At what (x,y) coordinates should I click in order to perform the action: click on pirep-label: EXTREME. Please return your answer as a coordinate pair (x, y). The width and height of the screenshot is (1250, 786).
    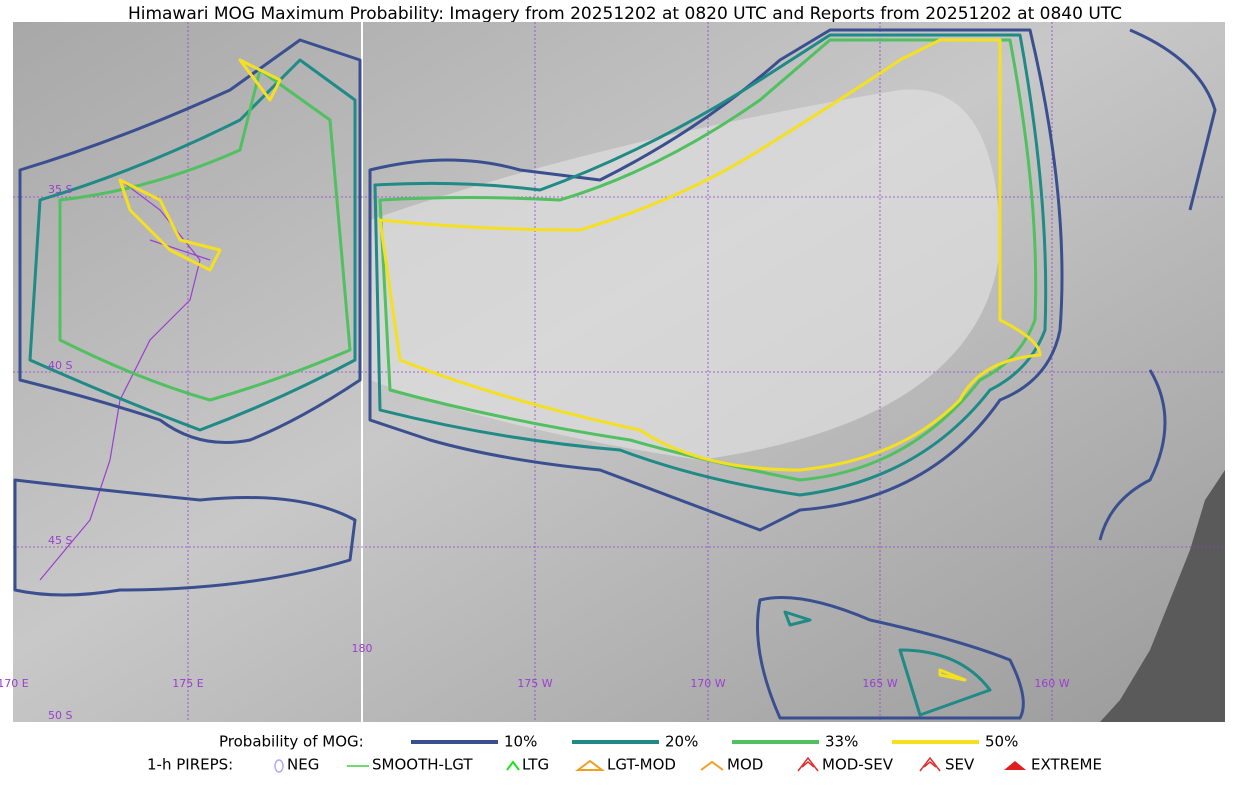
    Looking at the image, I should click on (1066, 765).